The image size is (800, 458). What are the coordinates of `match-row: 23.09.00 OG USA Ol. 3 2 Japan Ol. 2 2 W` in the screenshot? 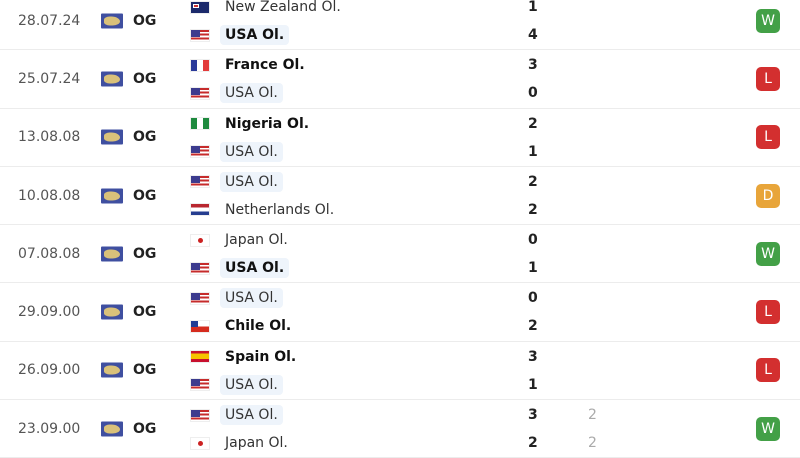 It's located at (400, 429).